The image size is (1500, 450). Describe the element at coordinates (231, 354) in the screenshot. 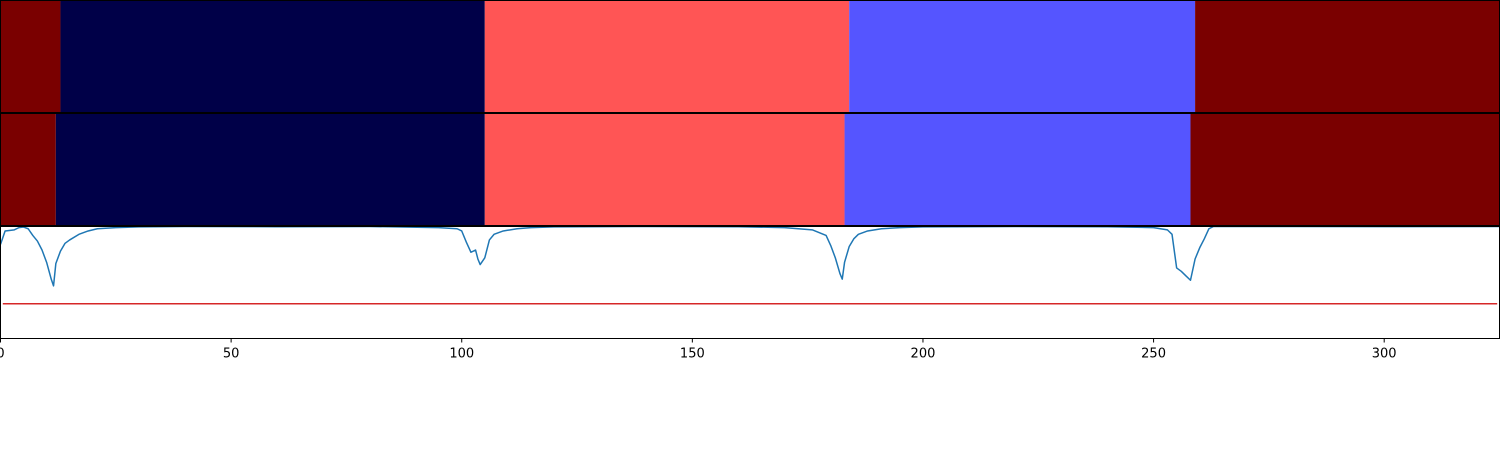

I see `x-tick-label-1: 50` at that location.